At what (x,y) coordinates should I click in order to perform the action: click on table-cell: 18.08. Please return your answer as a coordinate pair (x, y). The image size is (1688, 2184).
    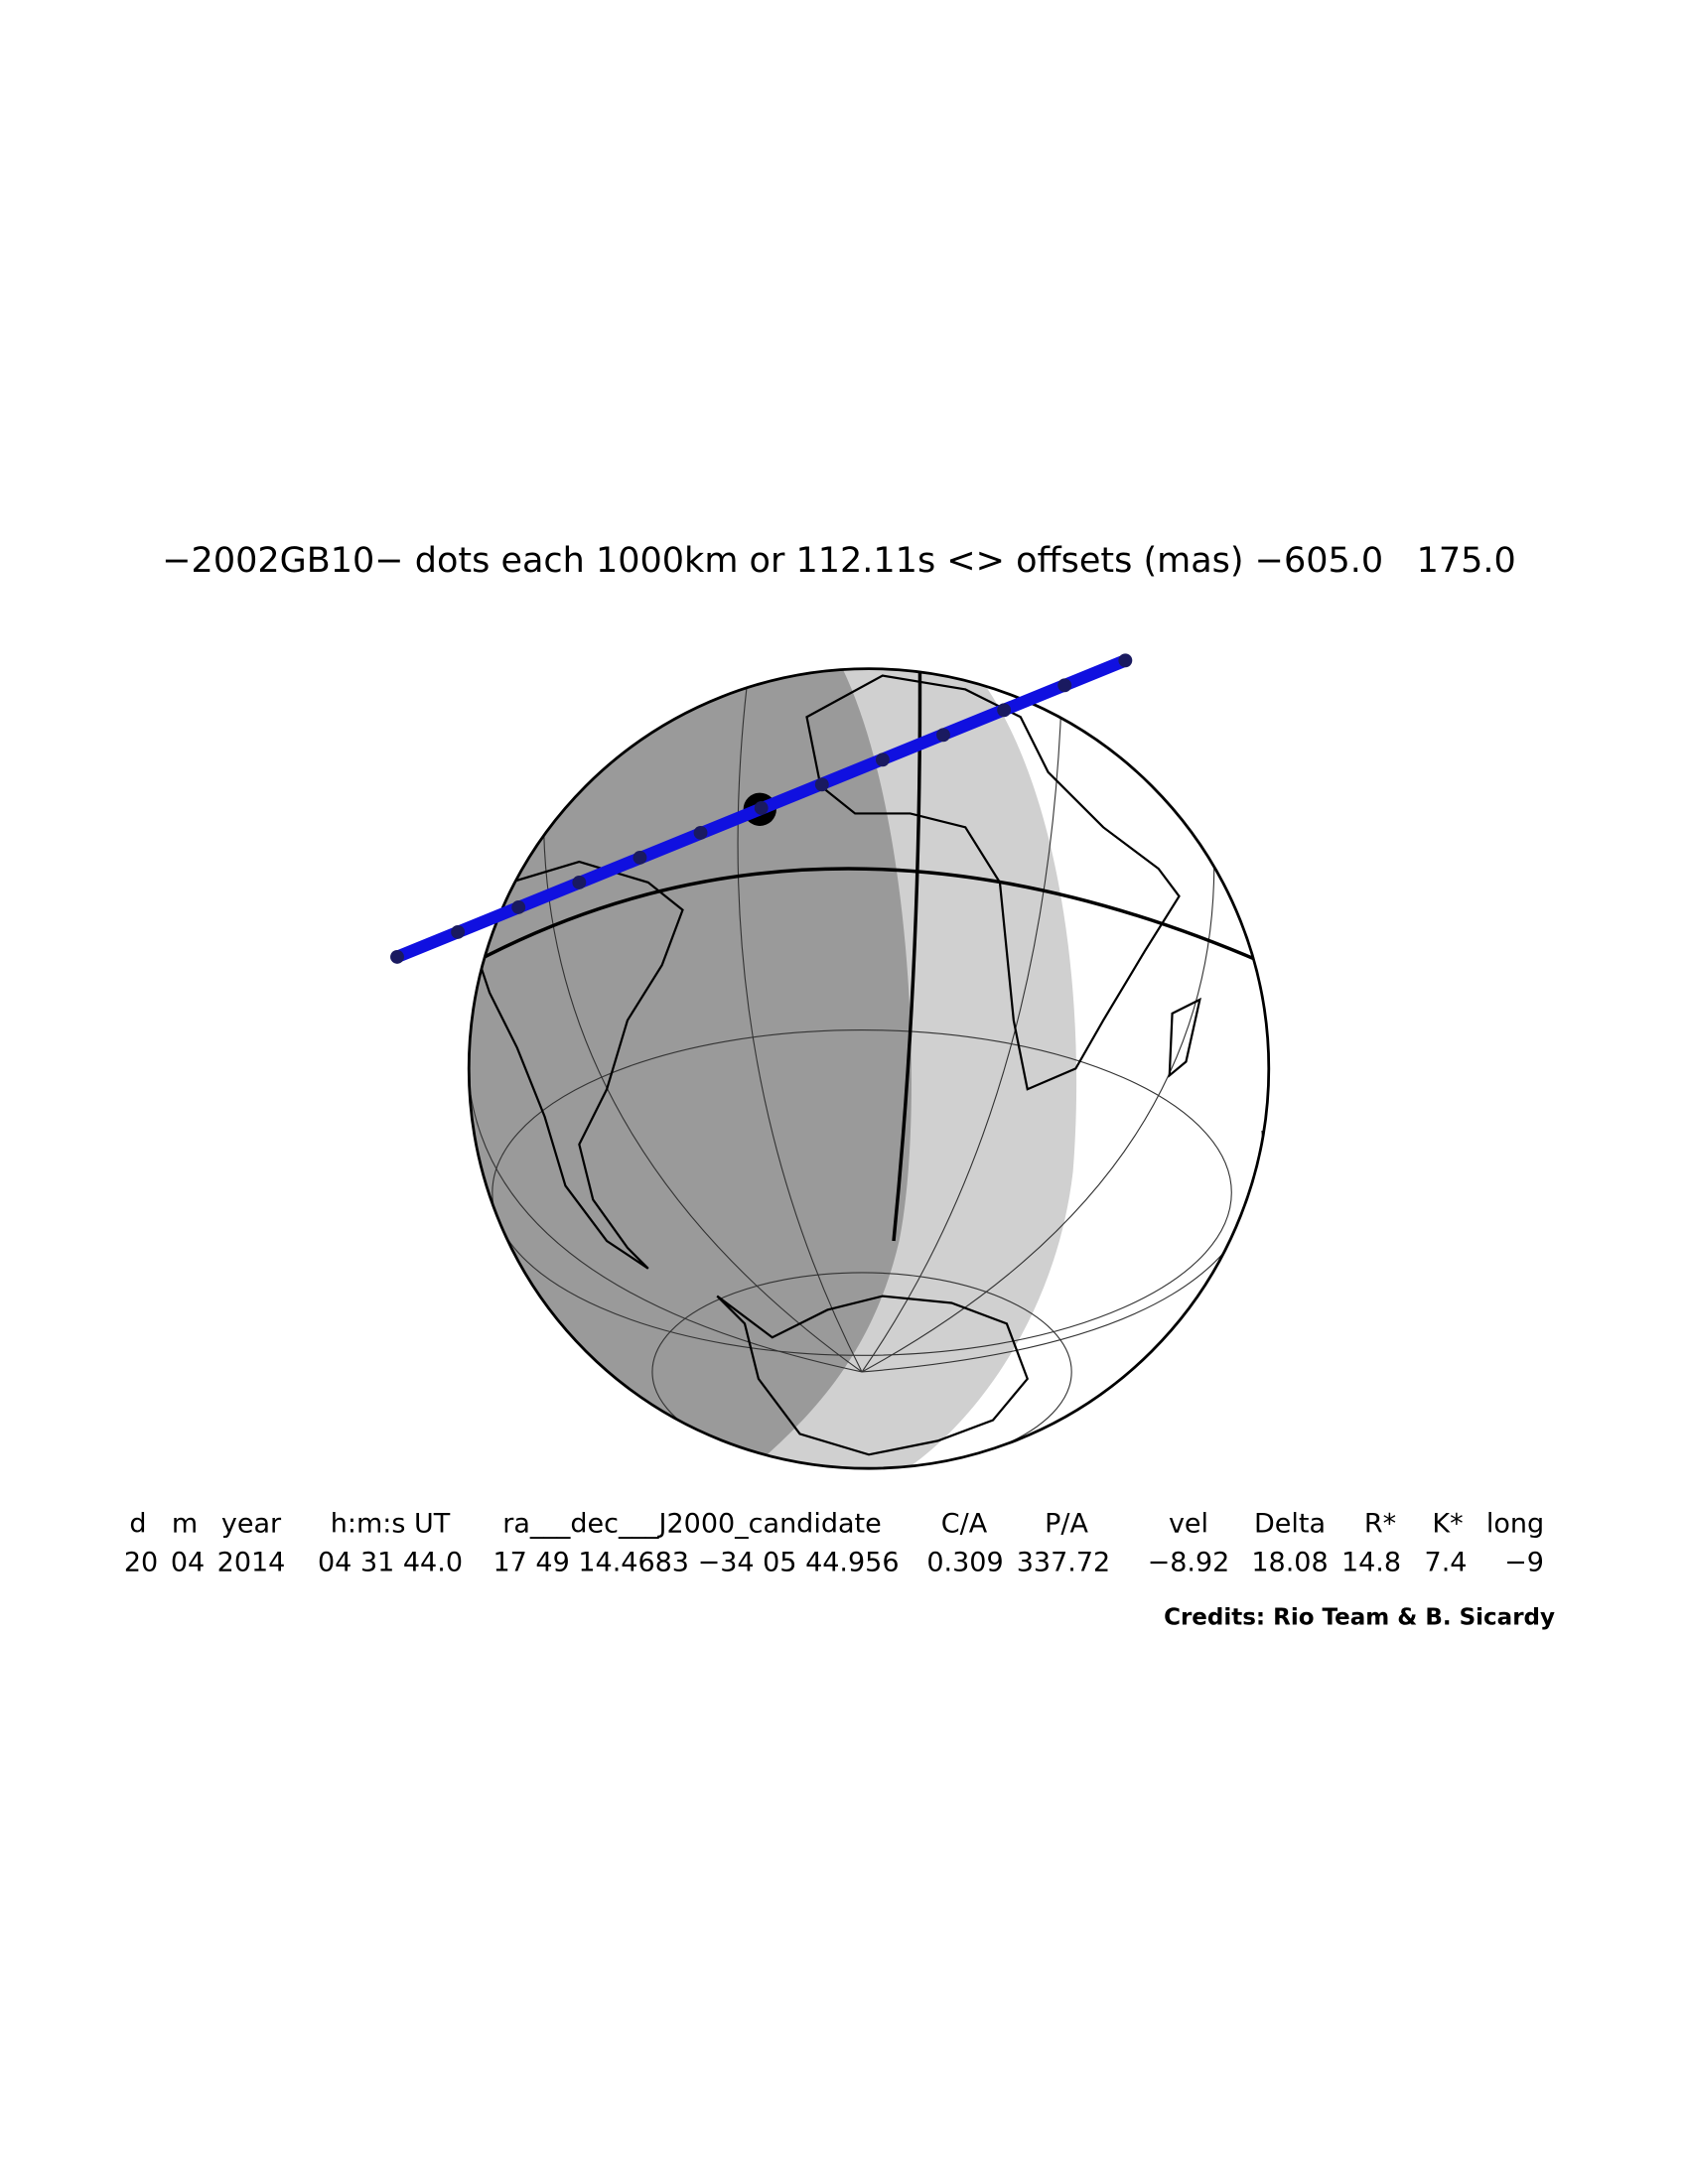
    Looking at the image, I should click on (1289, 1563).